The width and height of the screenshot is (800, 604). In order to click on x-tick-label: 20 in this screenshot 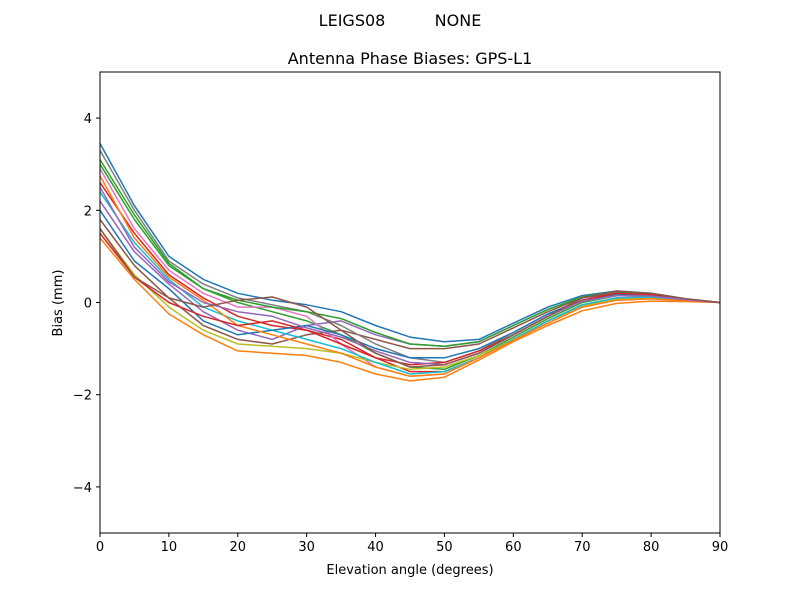, I will do `click(238, 547)`.